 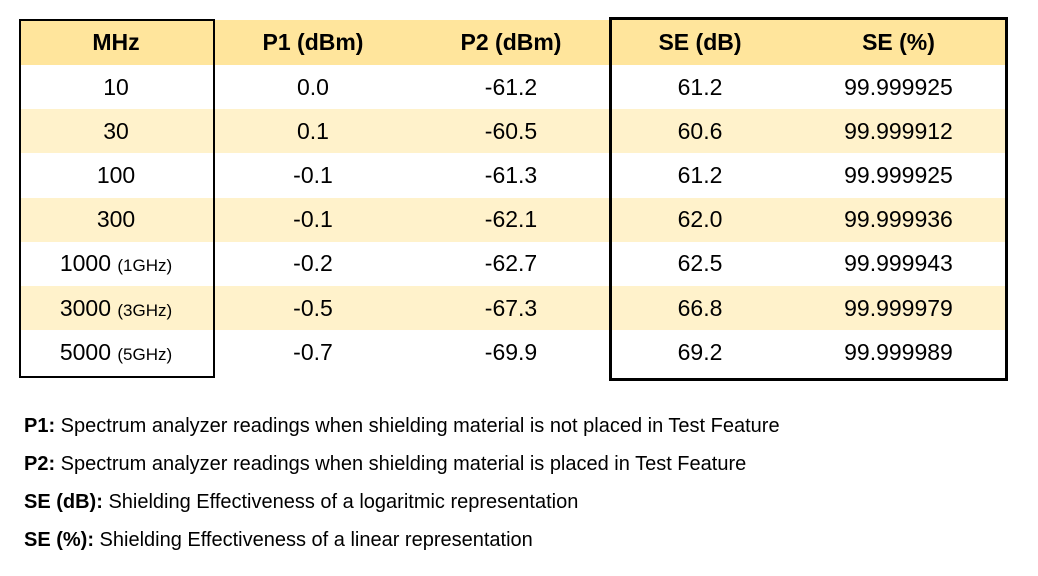 I want to click on cell-value: -62.1, so click(x=511, y=219).